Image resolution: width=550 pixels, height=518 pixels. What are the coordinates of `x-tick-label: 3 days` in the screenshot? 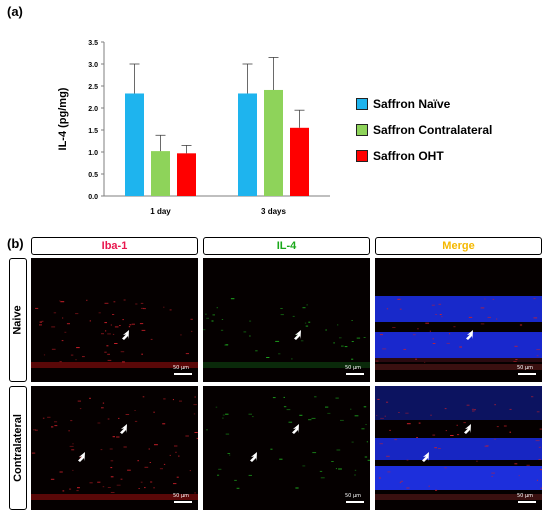 It's located at (273, 211).